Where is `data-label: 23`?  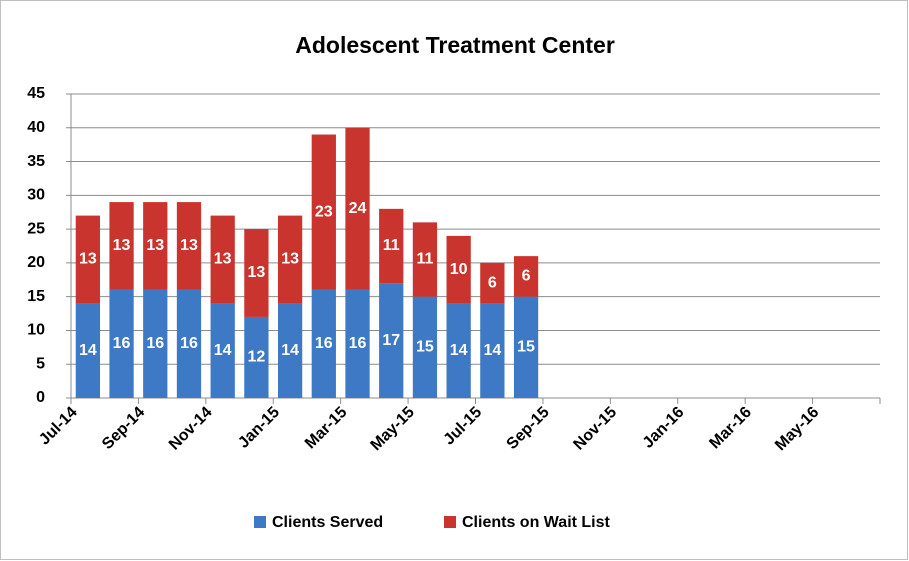
data-label: 23 is located at coordinates (324, 211).